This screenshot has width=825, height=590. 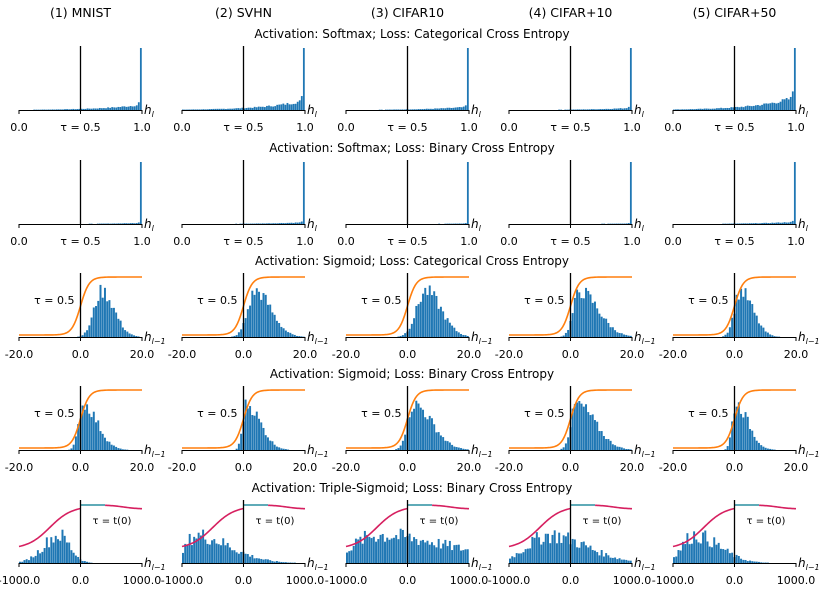 I want to click on x-tick-label: -20.0, so click(x=182, y=354).